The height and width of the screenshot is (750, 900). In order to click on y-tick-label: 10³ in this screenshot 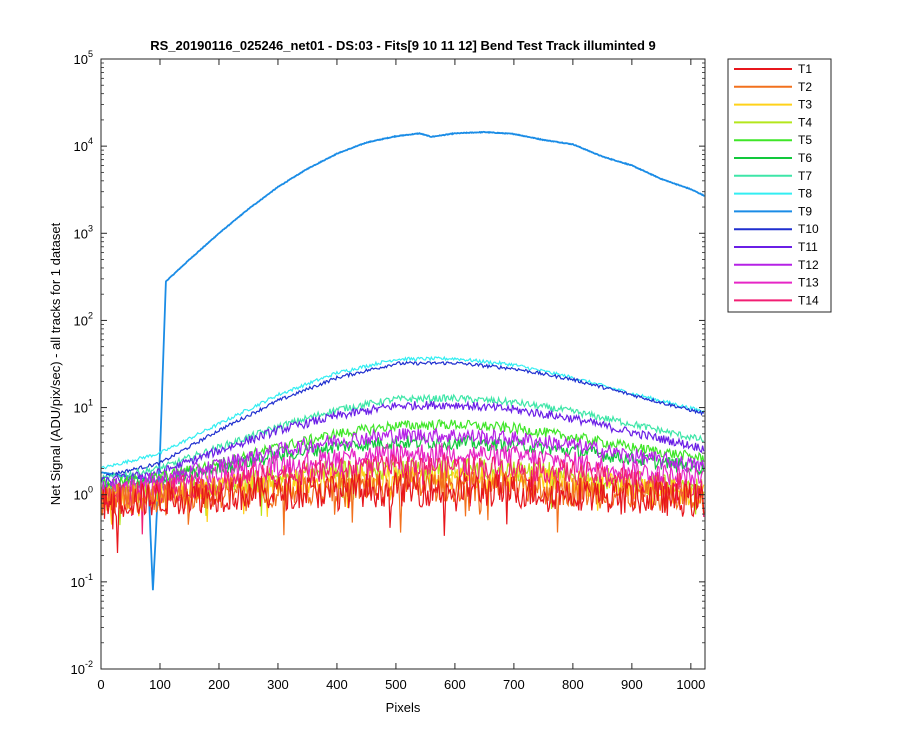, I will do `click(83, 232)`.